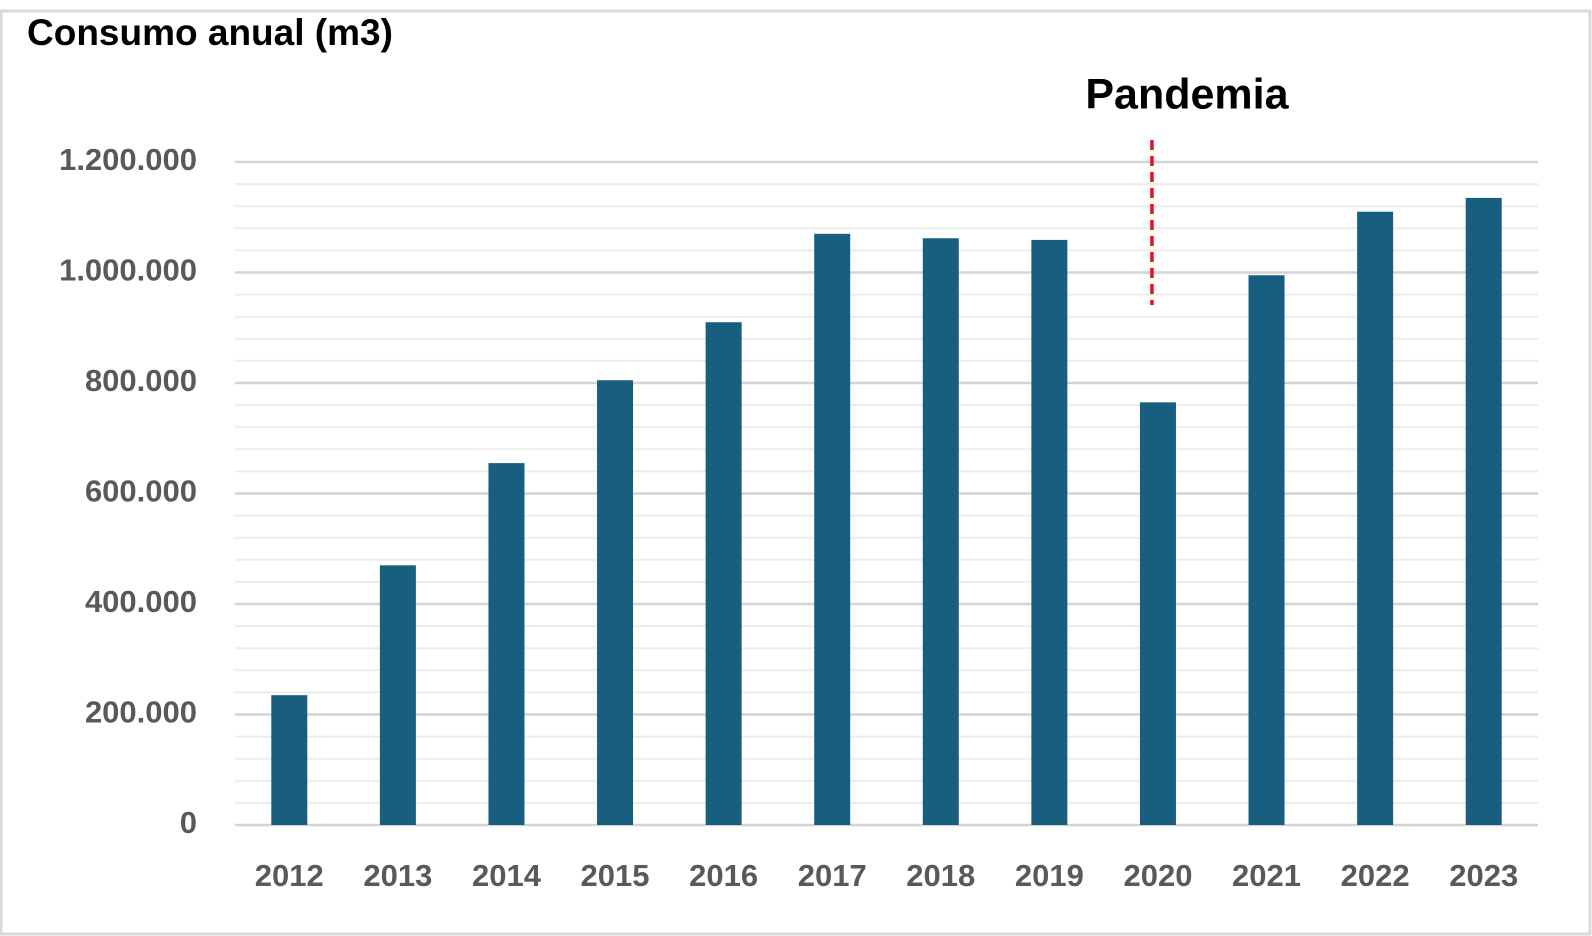  I want to click on y-tick-label: 1.200.000, so click(128, 159).